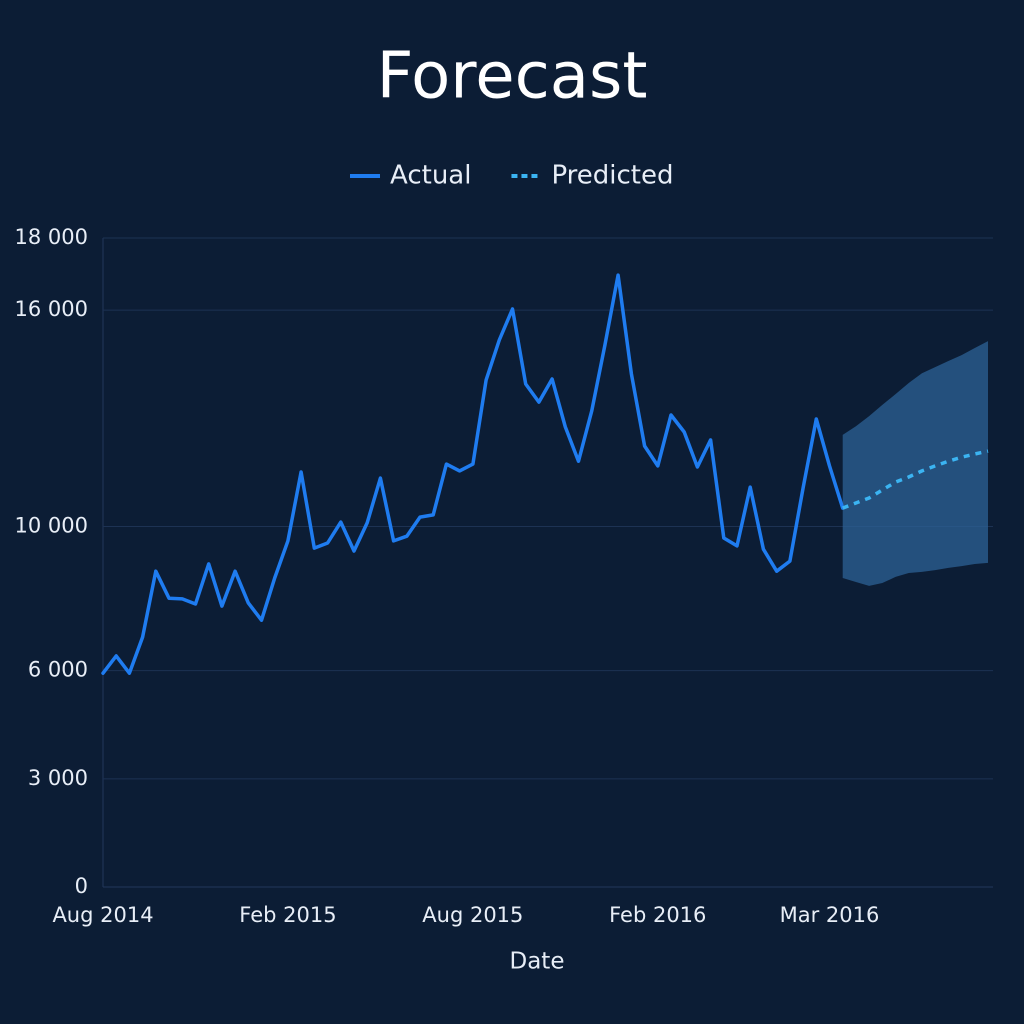  What do you see at coordinates (657, 915) in the screenshot?
I see `x-tick-label: Feb 2016` at bounding box center [657, 915].